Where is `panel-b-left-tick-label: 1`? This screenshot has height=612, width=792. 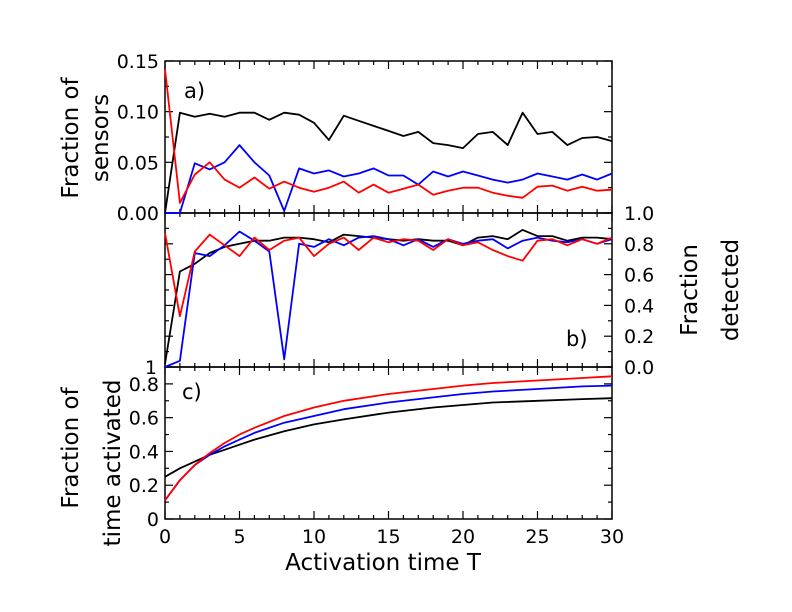
panel-b-left-tick-label: 1 is located at coordinates (151, 368).